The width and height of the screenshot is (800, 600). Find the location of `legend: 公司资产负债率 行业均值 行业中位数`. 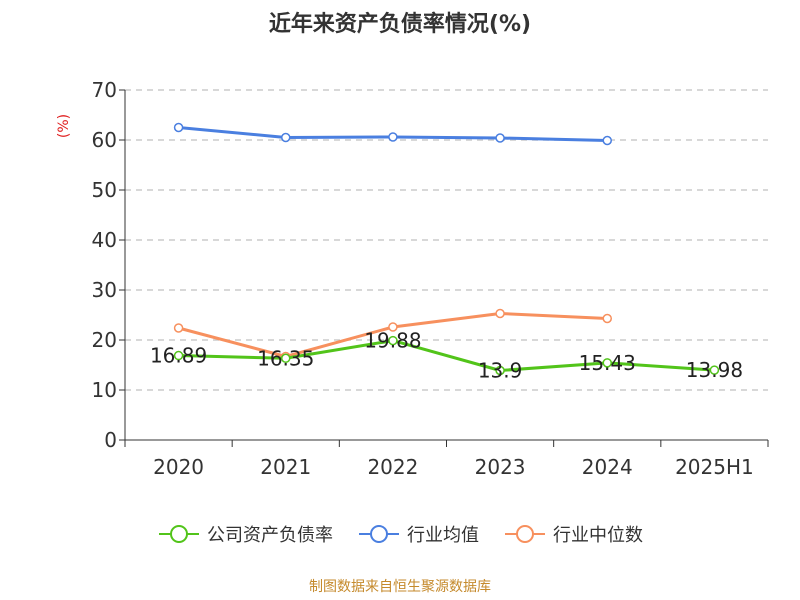

legend: 公司资产负债率 行业均值 行业中位数 is located at coordinates (400, 534).